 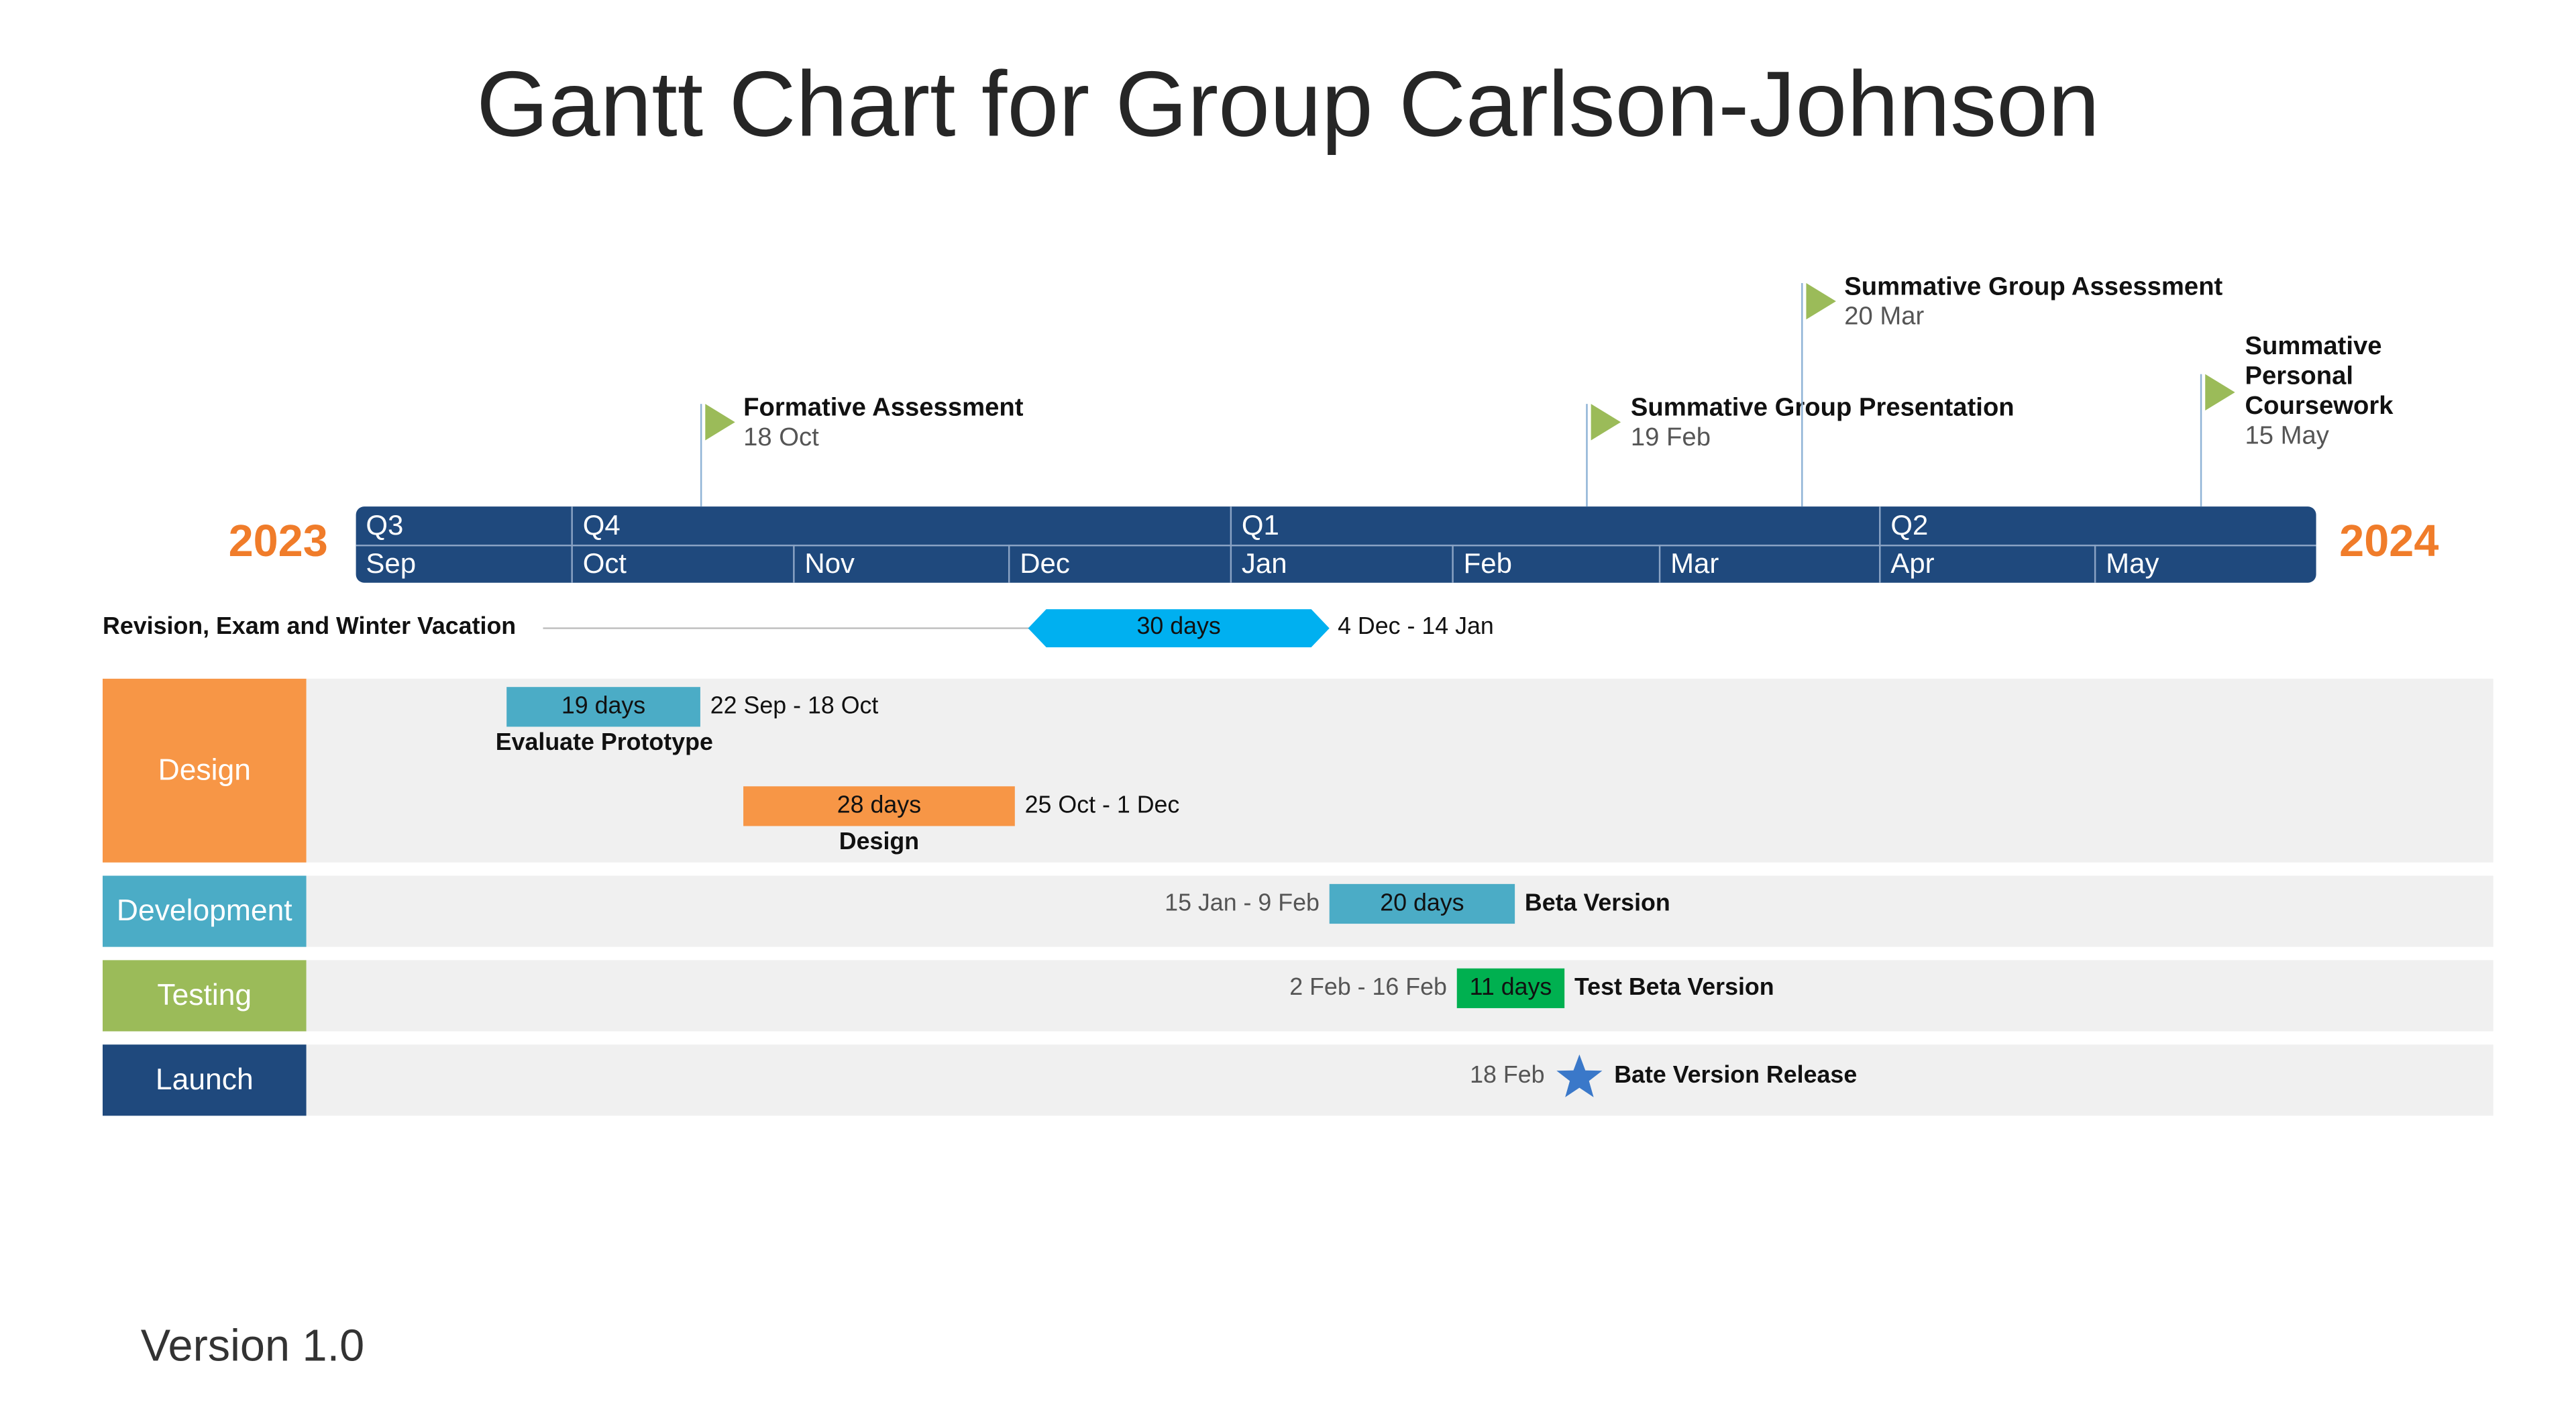 I want to click on category-development: Development, so click(x=205, y=911).